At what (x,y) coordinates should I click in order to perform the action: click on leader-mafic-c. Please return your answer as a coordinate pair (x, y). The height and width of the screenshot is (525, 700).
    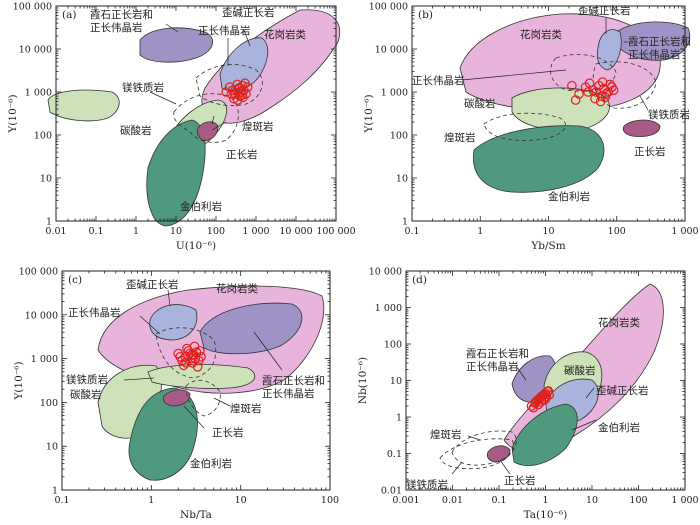
    Looking at the image, I should click on (139, 379).